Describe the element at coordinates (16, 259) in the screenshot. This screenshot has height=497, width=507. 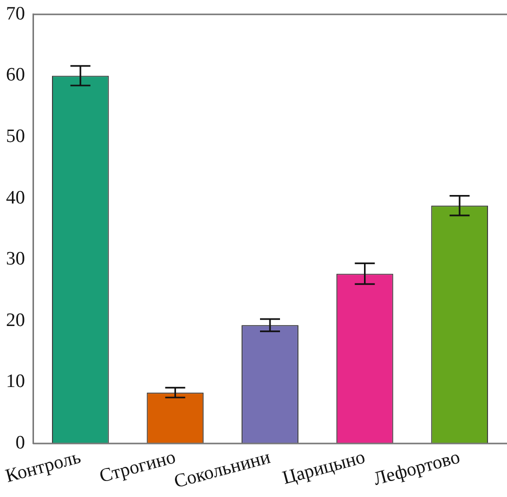
I see `y-tick-label: 30` at that location.